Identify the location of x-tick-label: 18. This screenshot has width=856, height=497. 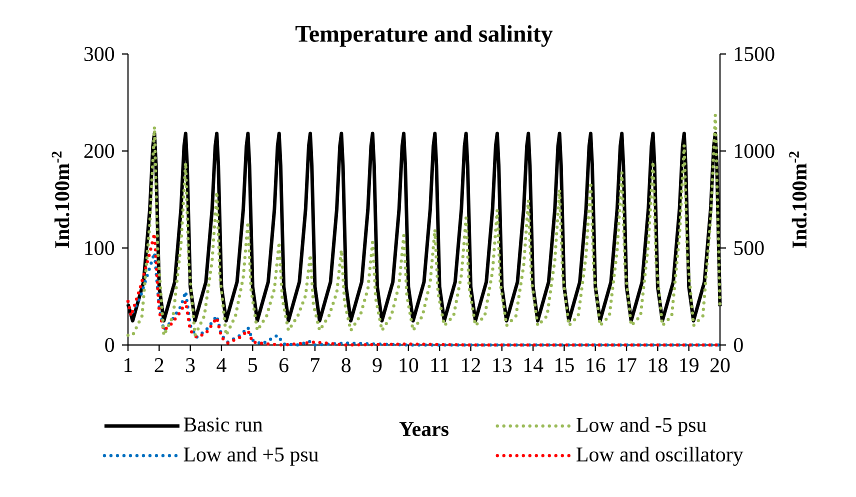
(658, 365).